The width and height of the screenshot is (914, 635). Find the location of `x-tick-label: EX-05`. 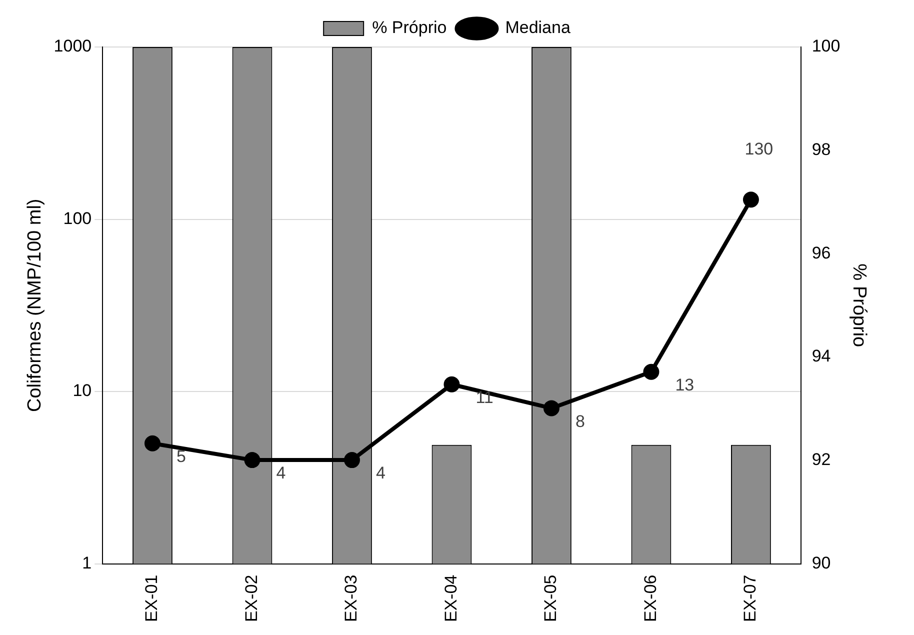

x-tick-label: EX-05 is located at coordinates (550, 598).